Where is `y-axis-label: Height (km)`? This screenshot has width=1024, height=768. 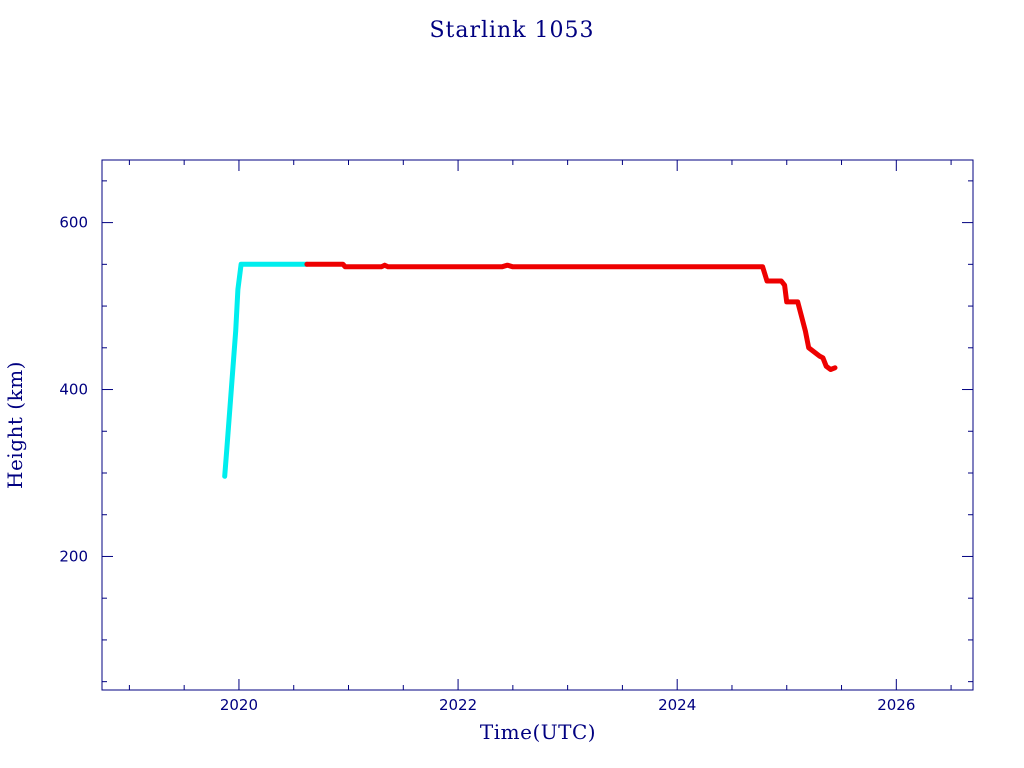
y-axis-label: Height (km) is located at coordinates (15, 425).